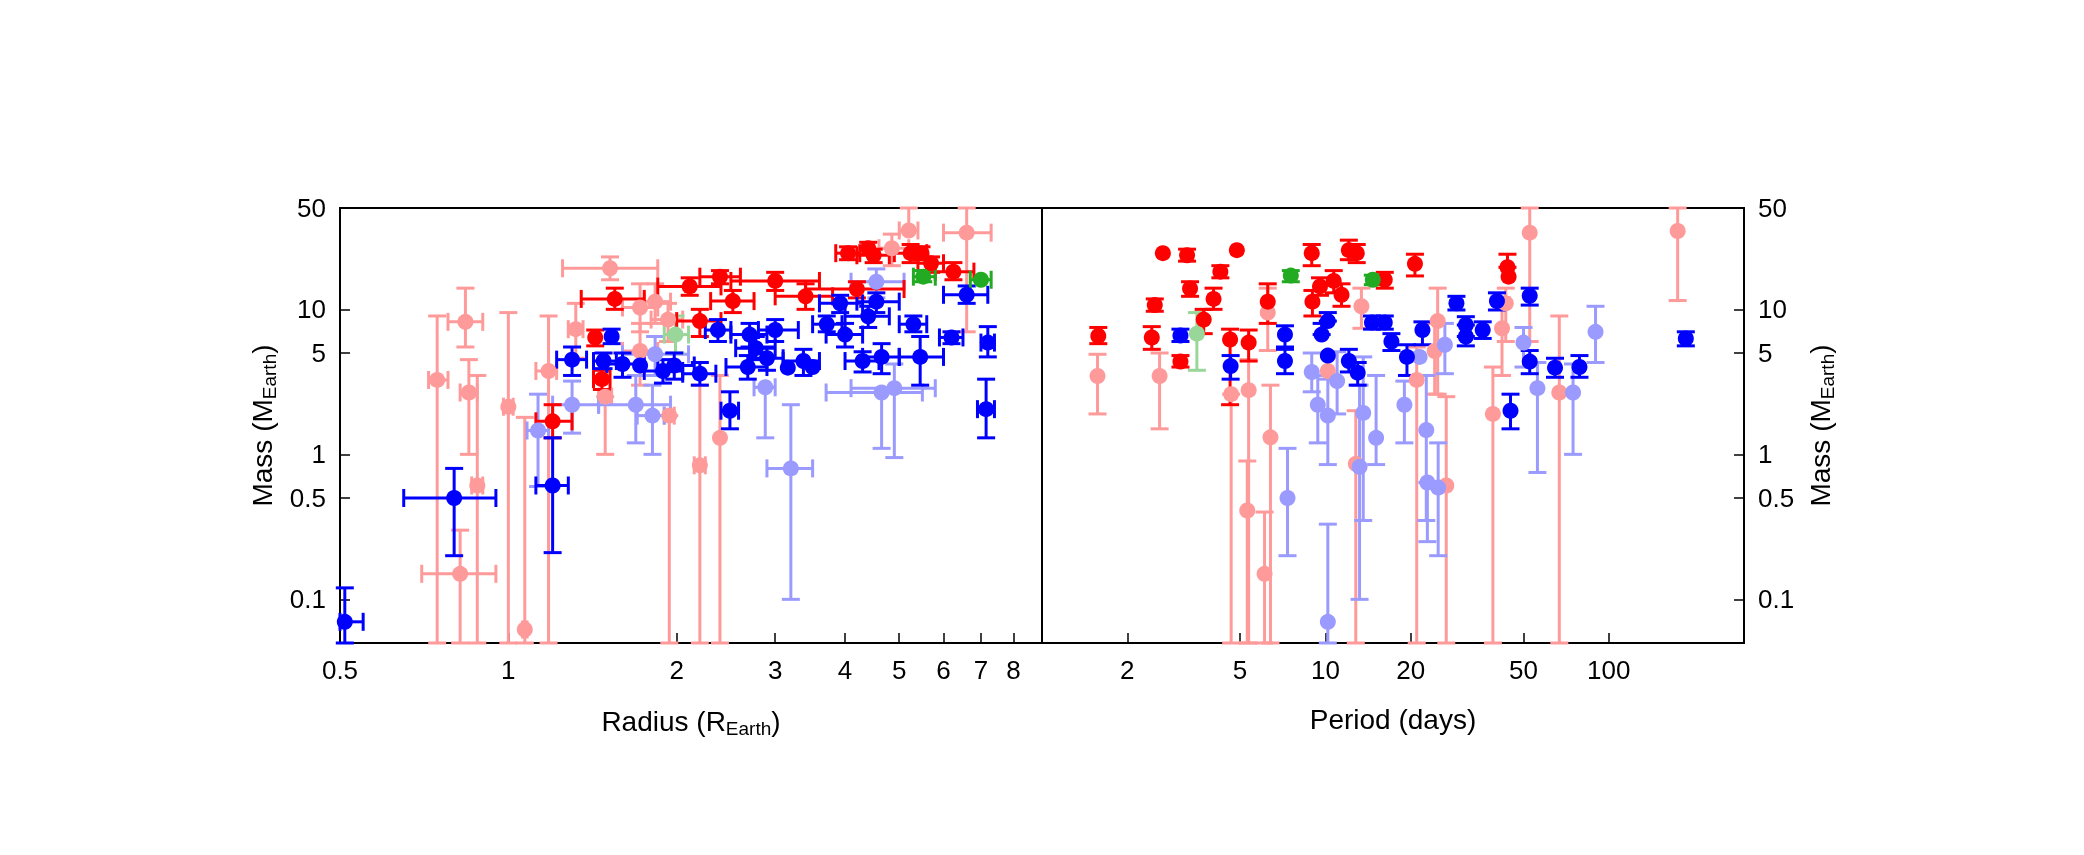 The width and height of the screenshot is (2084, 855). Describe the element at coordinates (775, 670) in the screenshot. I see `x-tick-label: 3` at that location.